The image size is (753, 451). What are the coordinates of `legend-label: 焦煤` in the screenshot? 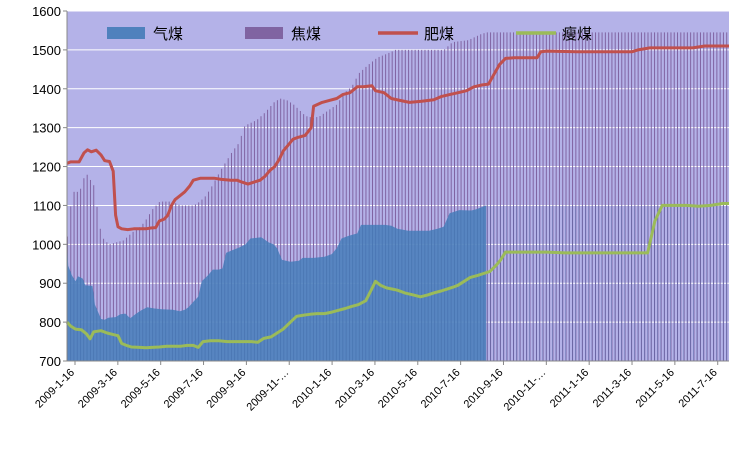 It's located at (306, 34).